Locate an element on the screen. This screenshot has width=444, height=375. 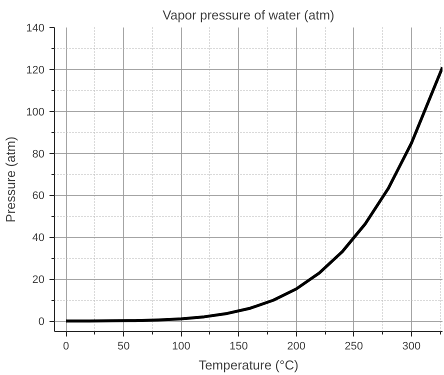
y-axis-title: Pressure (atm) is located at coordinates (10, 179).